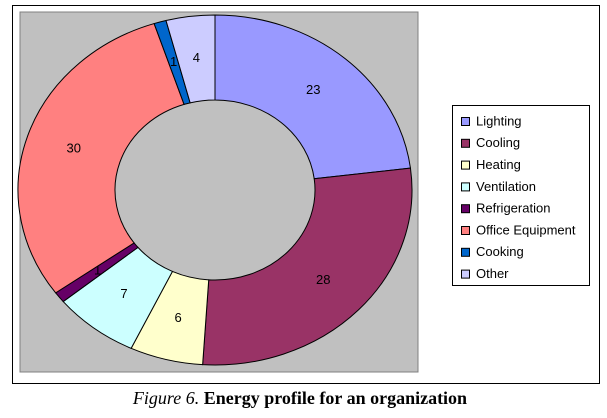  I want to click on legend-label: Ventilation, so click(506, 186).